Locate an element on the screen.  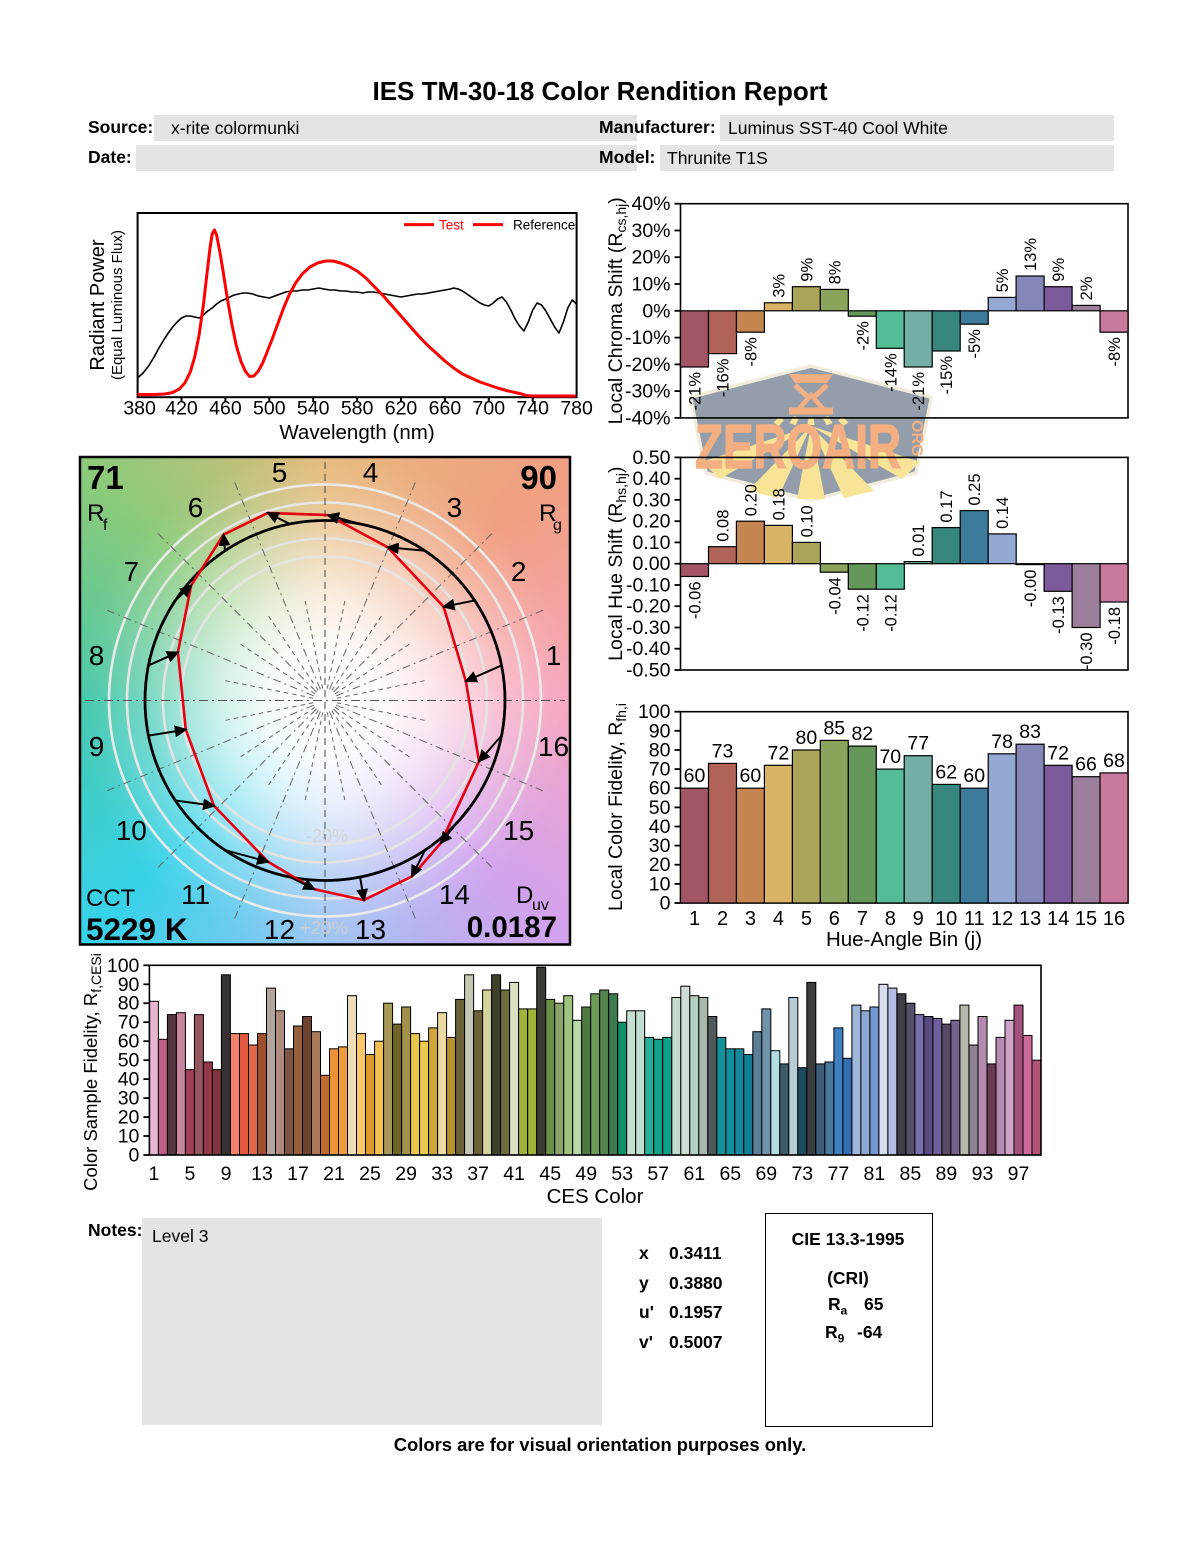
svg-text: 30% is located at coordinates (650, 231).